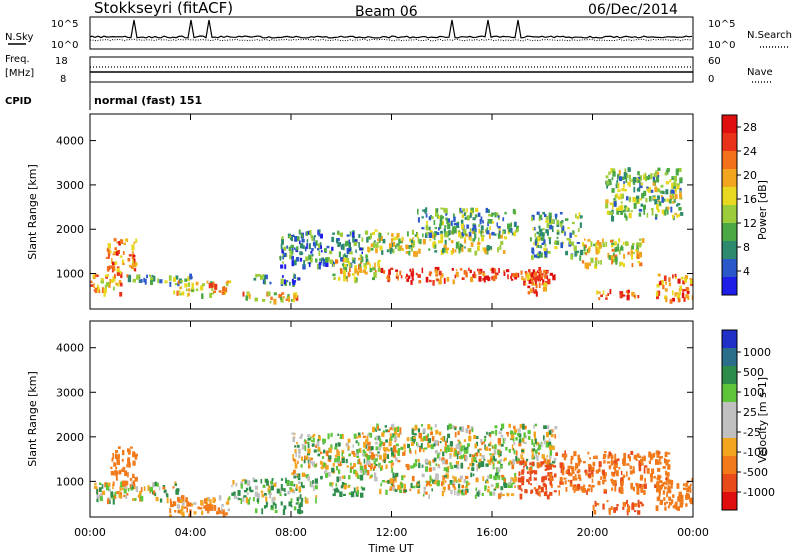  Describe the element at coordinates (762, 210) in the screenshot. I see `power-colorbar-label: Power [dB]` at that location.